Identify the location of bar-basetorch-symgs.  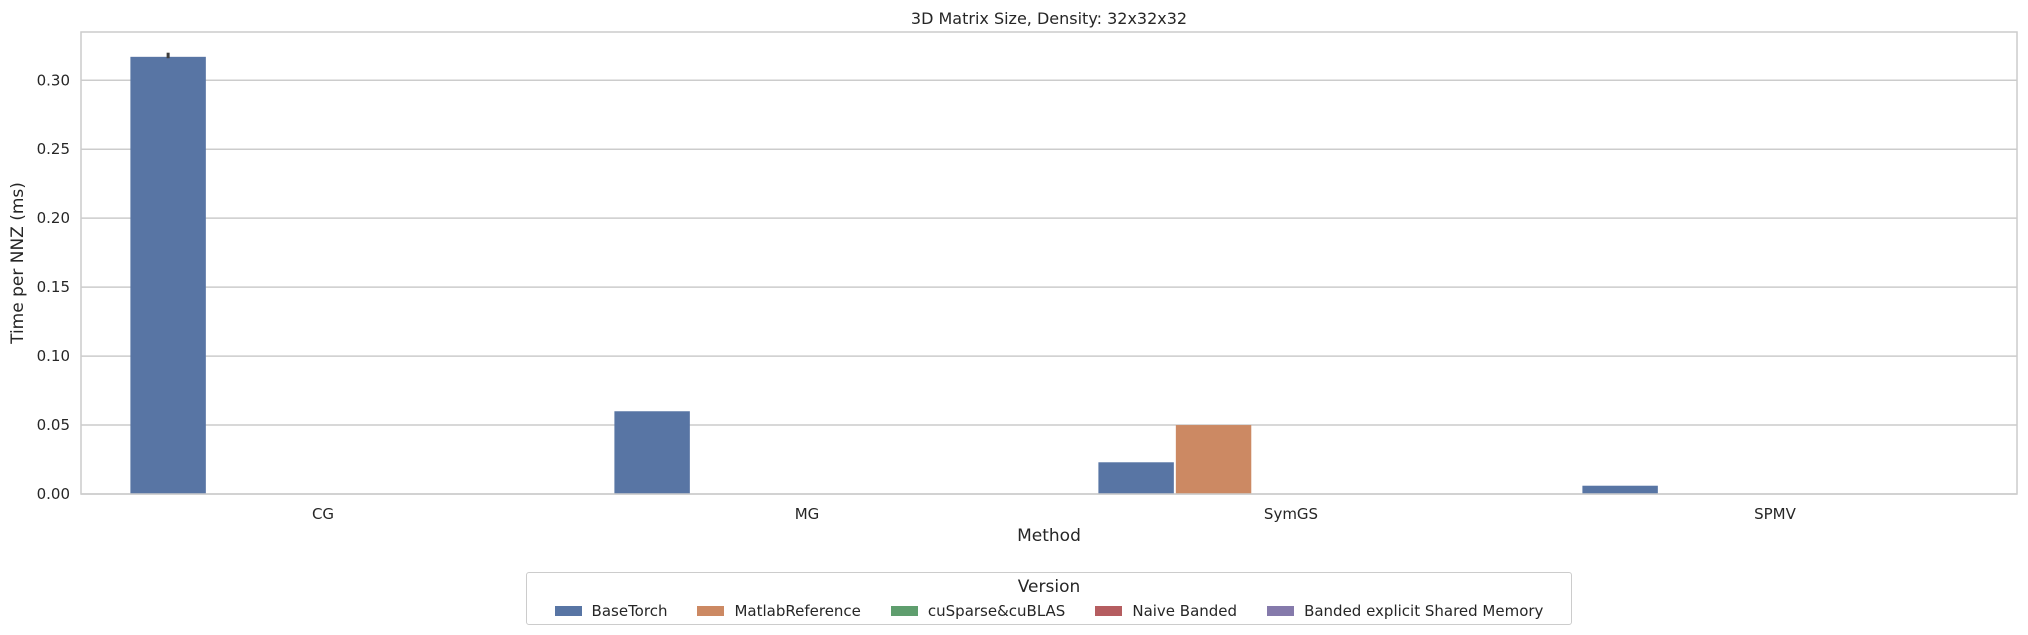
(1136, 478).